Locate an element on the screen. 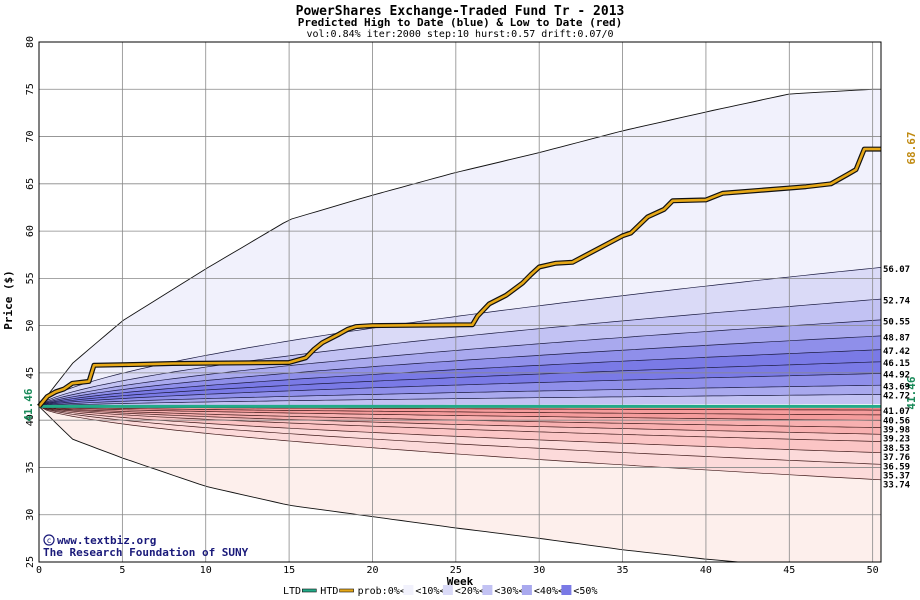  credit-org: The Research Foundation of SUNY is located at coordinates (146, 552).